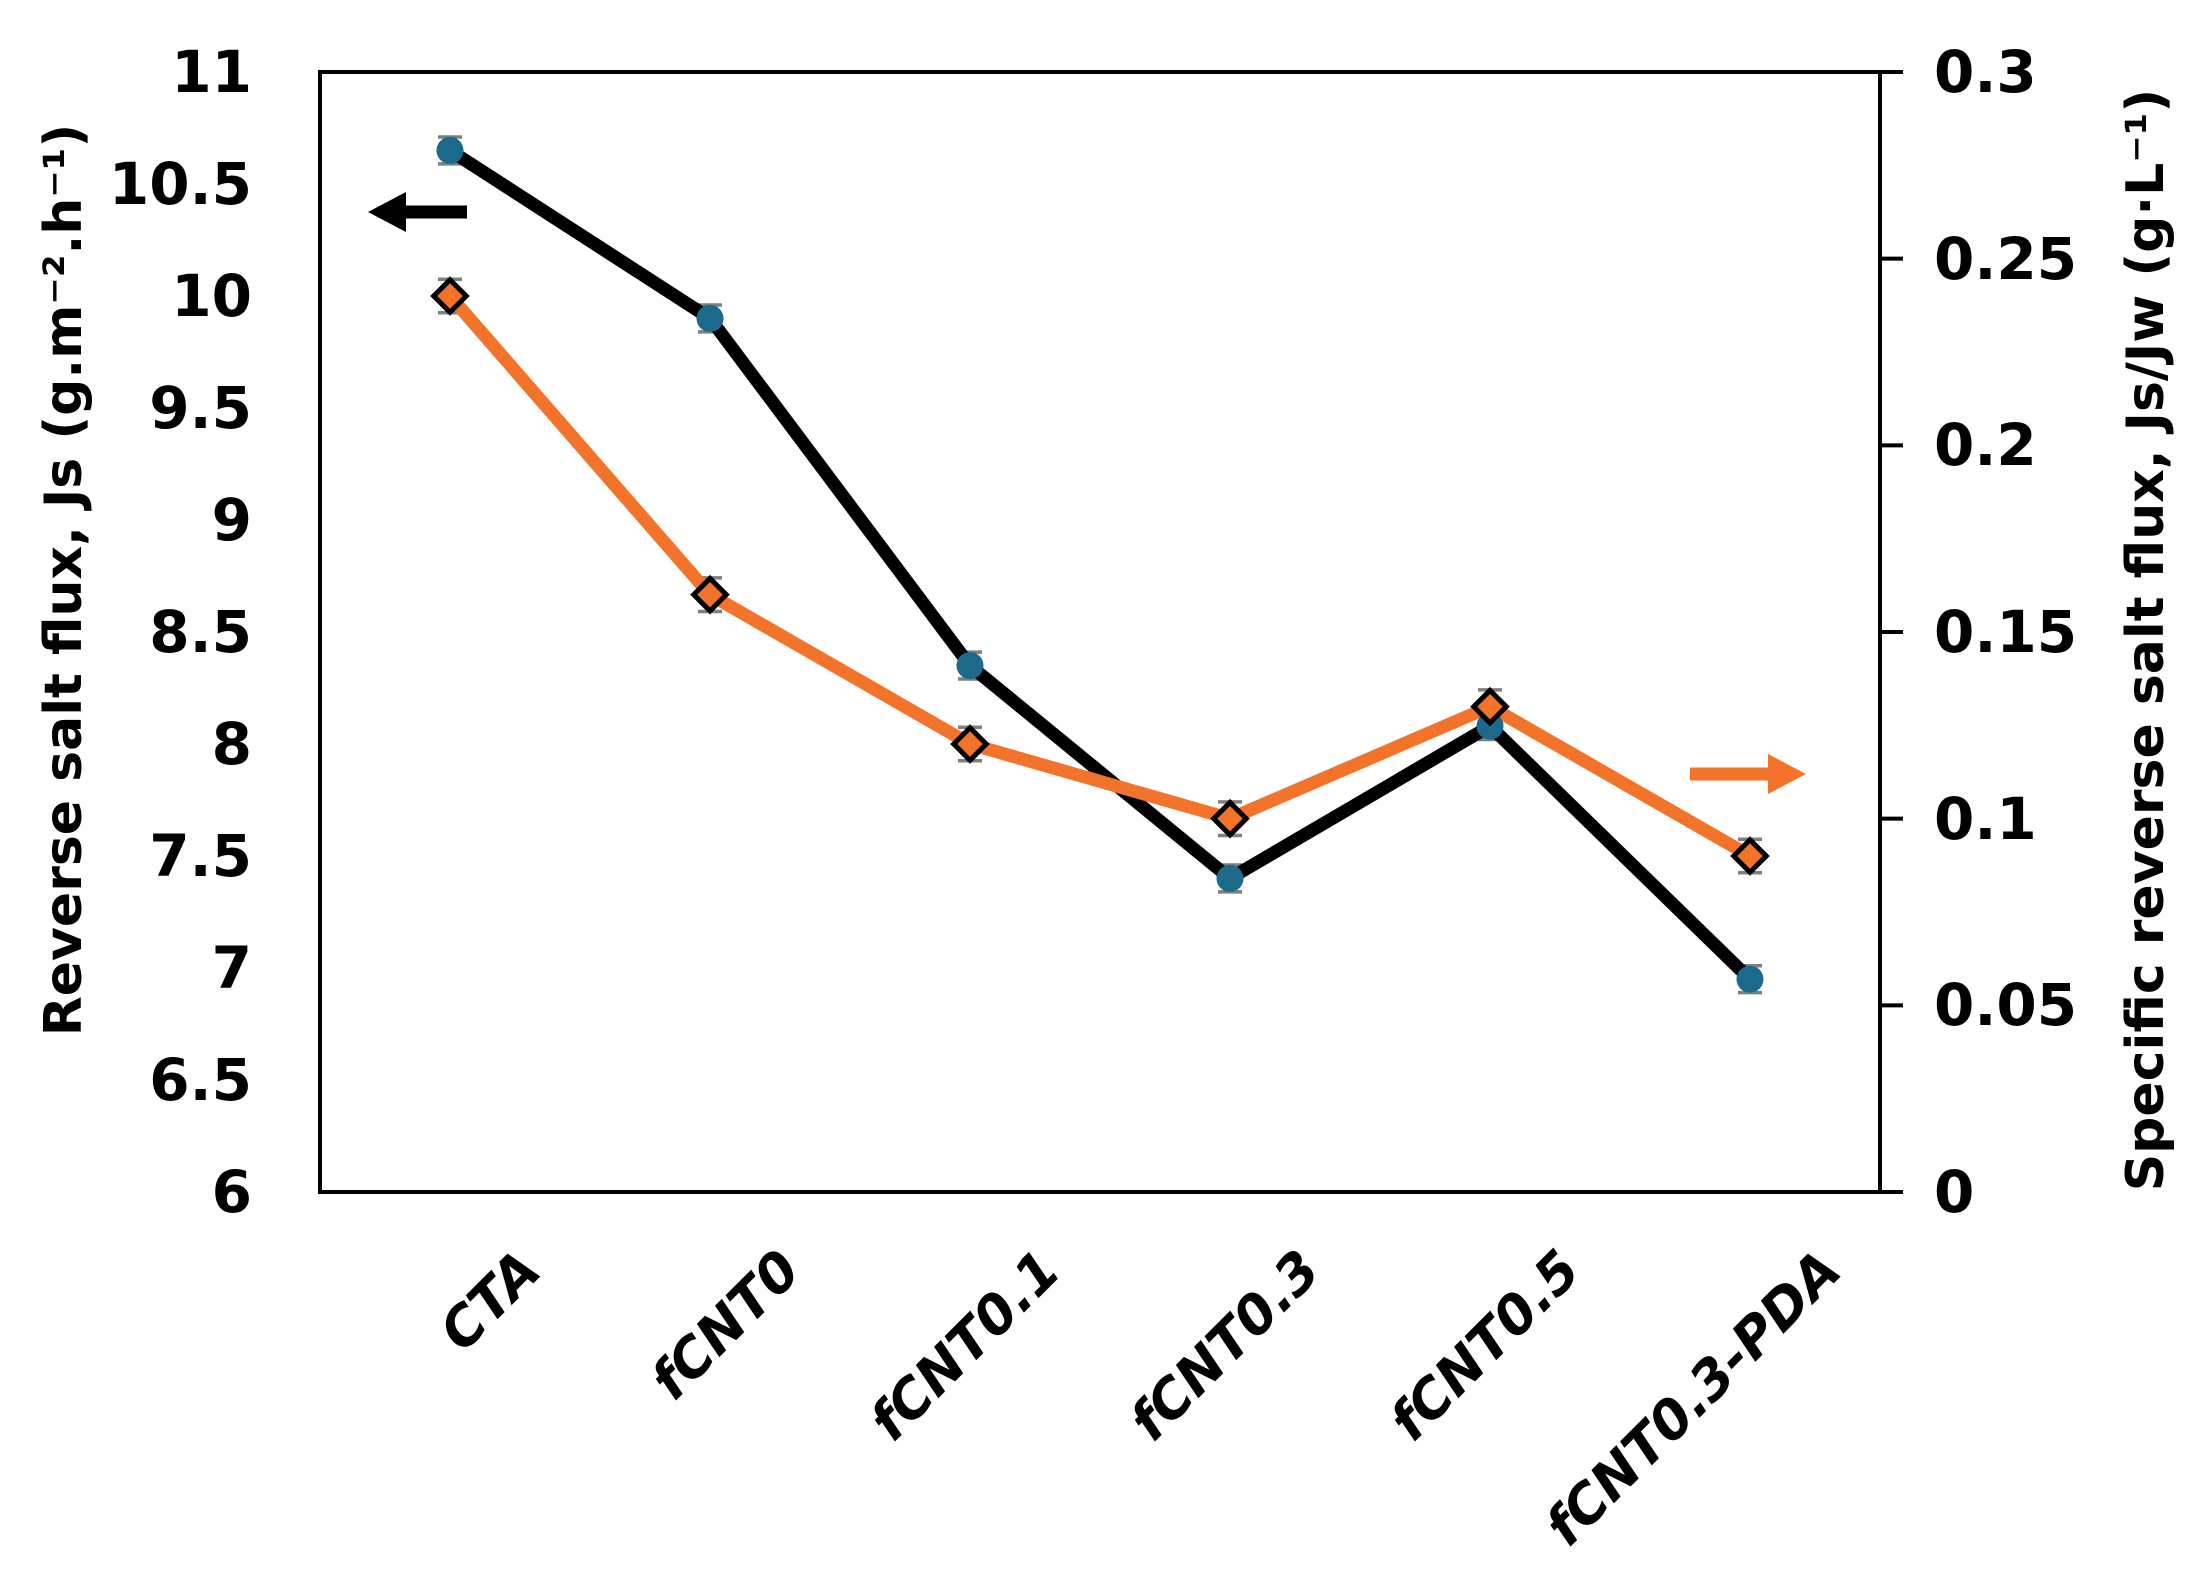 Image resolution: width=2204 pixels, height=1588 pixels. I want to click on left-axis-tick-label: 7, so click(231, 968).